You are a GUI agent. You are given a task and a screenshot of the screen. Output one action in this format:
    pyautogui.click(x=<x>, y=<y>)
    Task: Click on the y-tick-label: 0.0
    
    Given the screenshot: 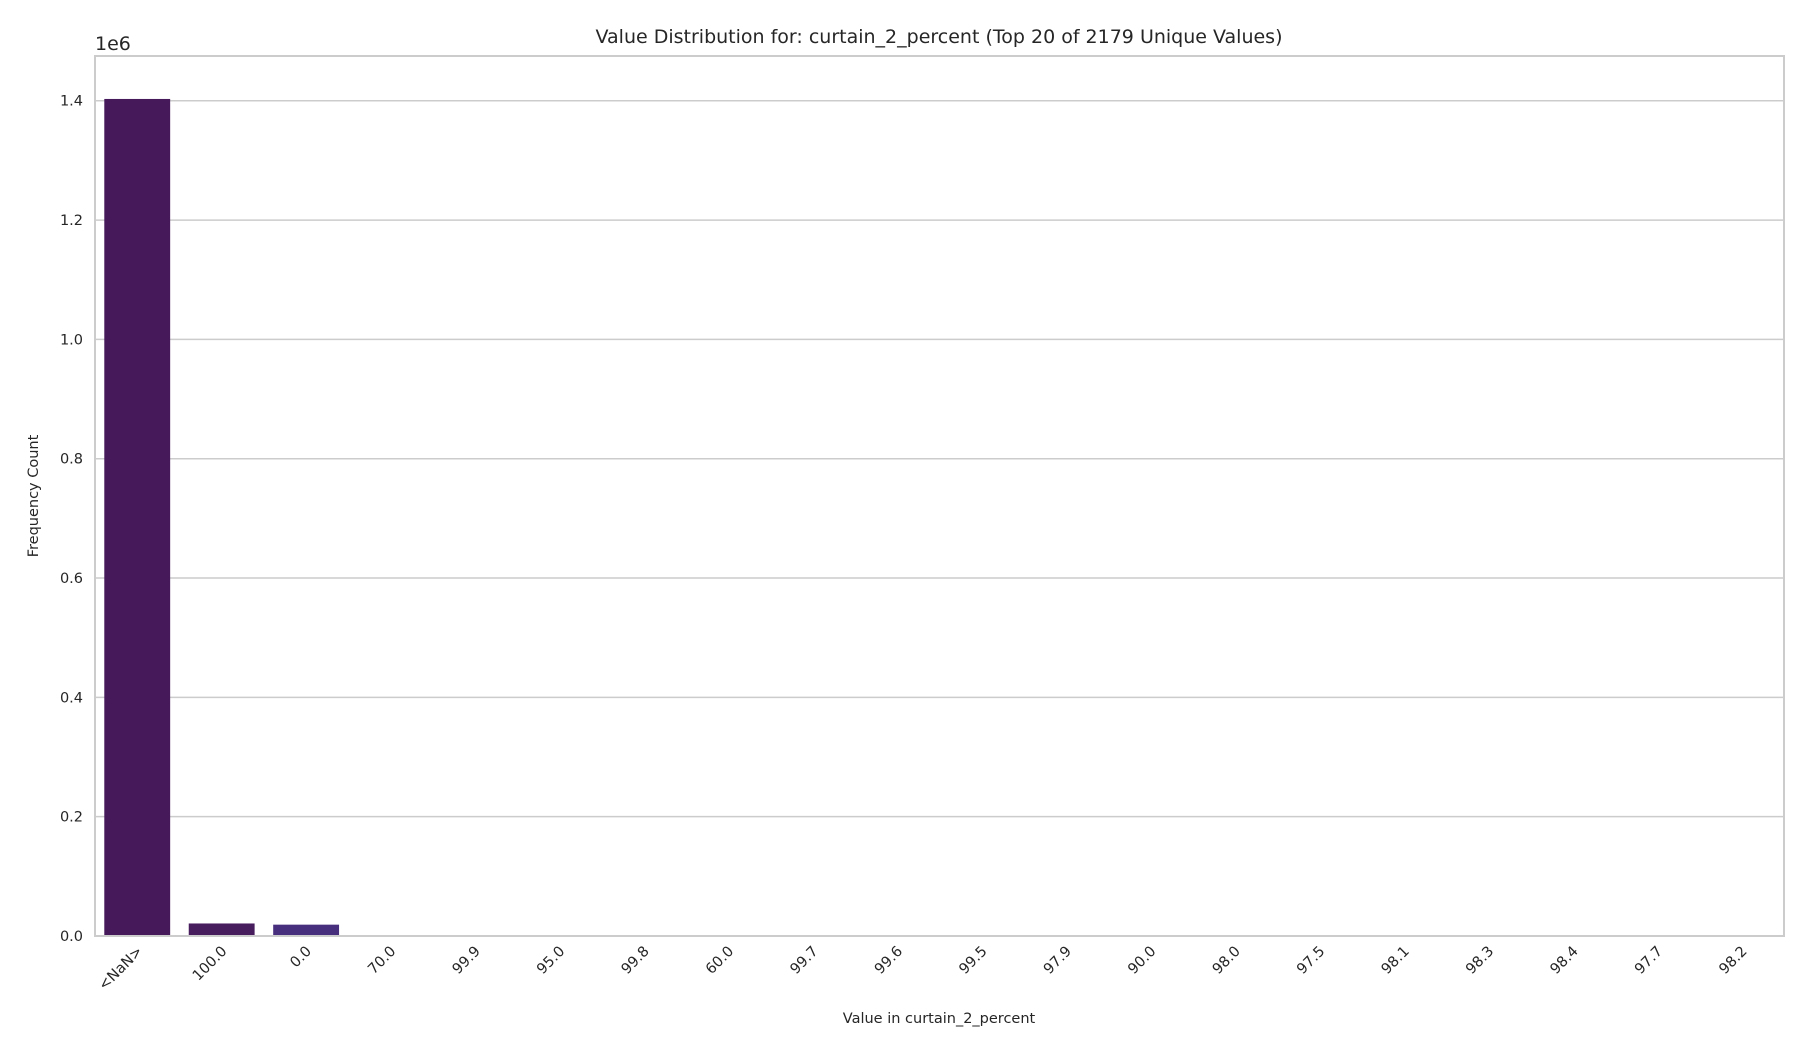 What is the action you would take?
    pyautogui.click(x=71, y=937)
    